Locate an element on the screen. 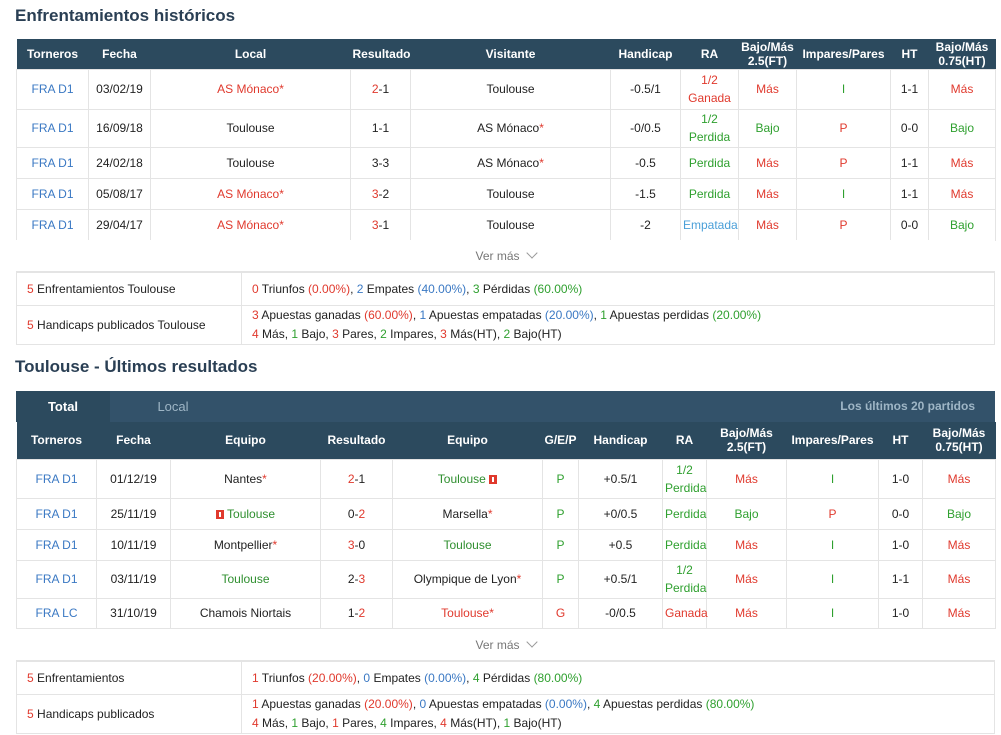 Image resolution: width=1001 pixels, height=735 pixels. date-cell: 31/10/19 is located at coordinates (133, 613).